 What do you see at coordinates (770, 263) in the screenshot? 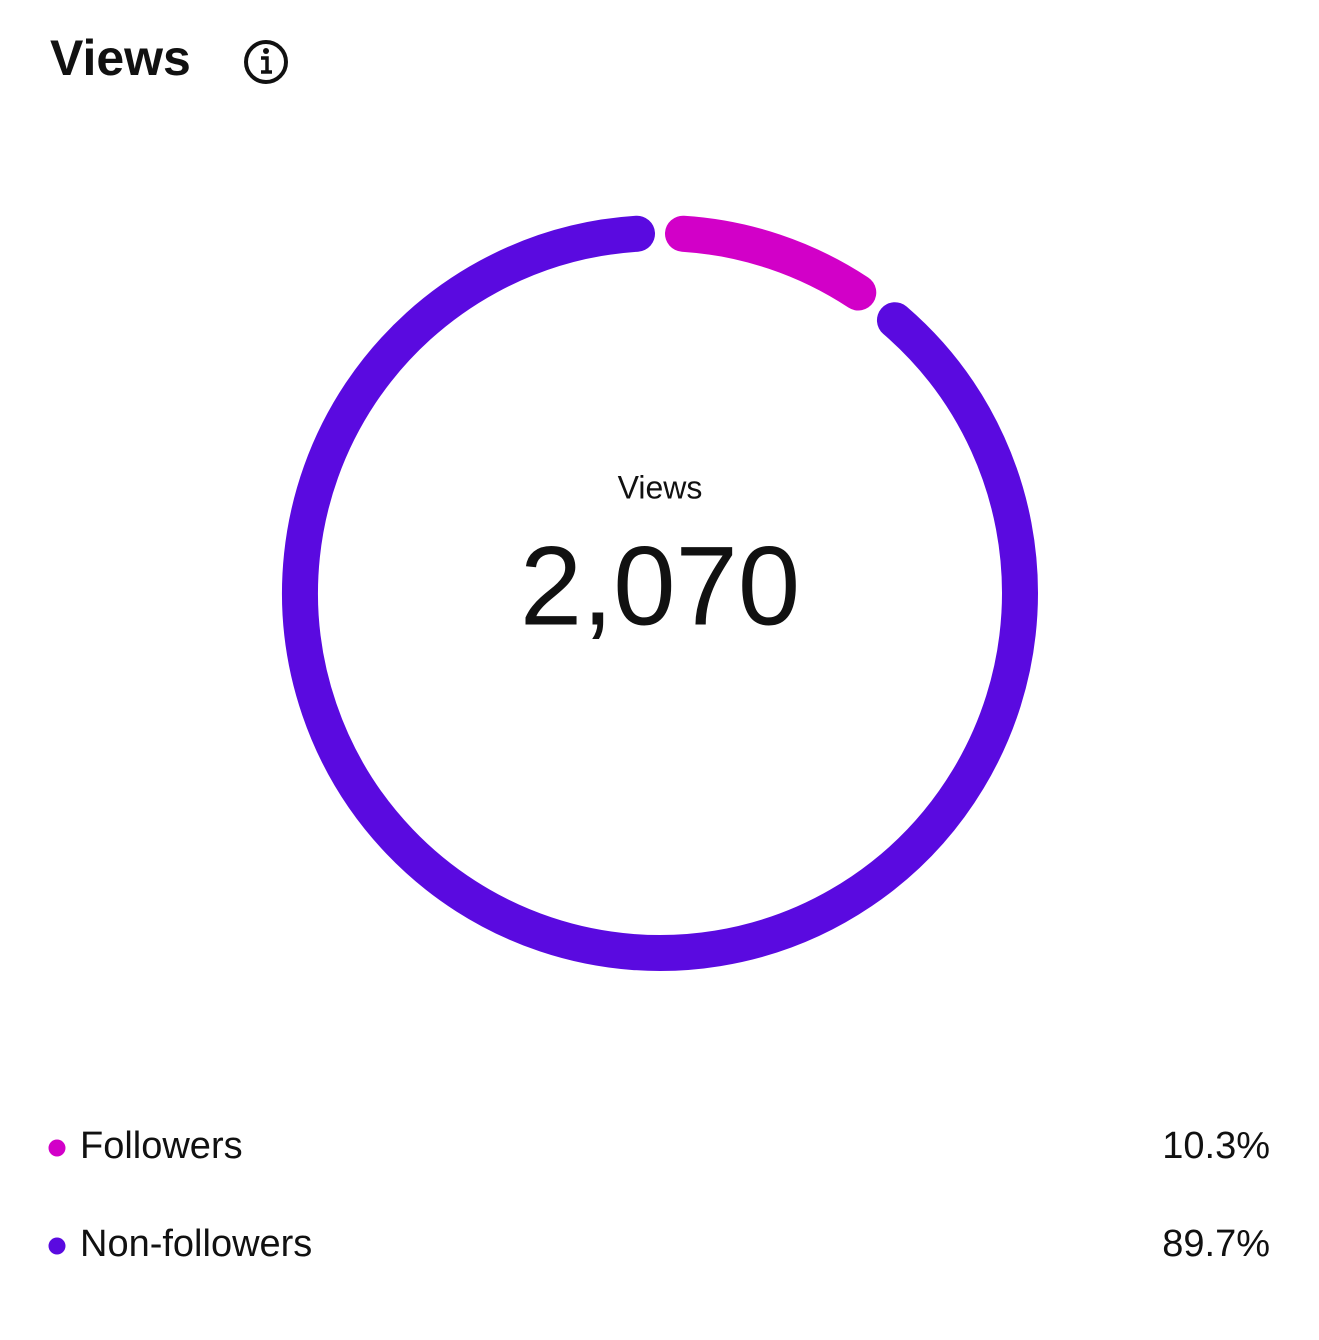
I see `donut-segment` at bounding box center [770, 263].